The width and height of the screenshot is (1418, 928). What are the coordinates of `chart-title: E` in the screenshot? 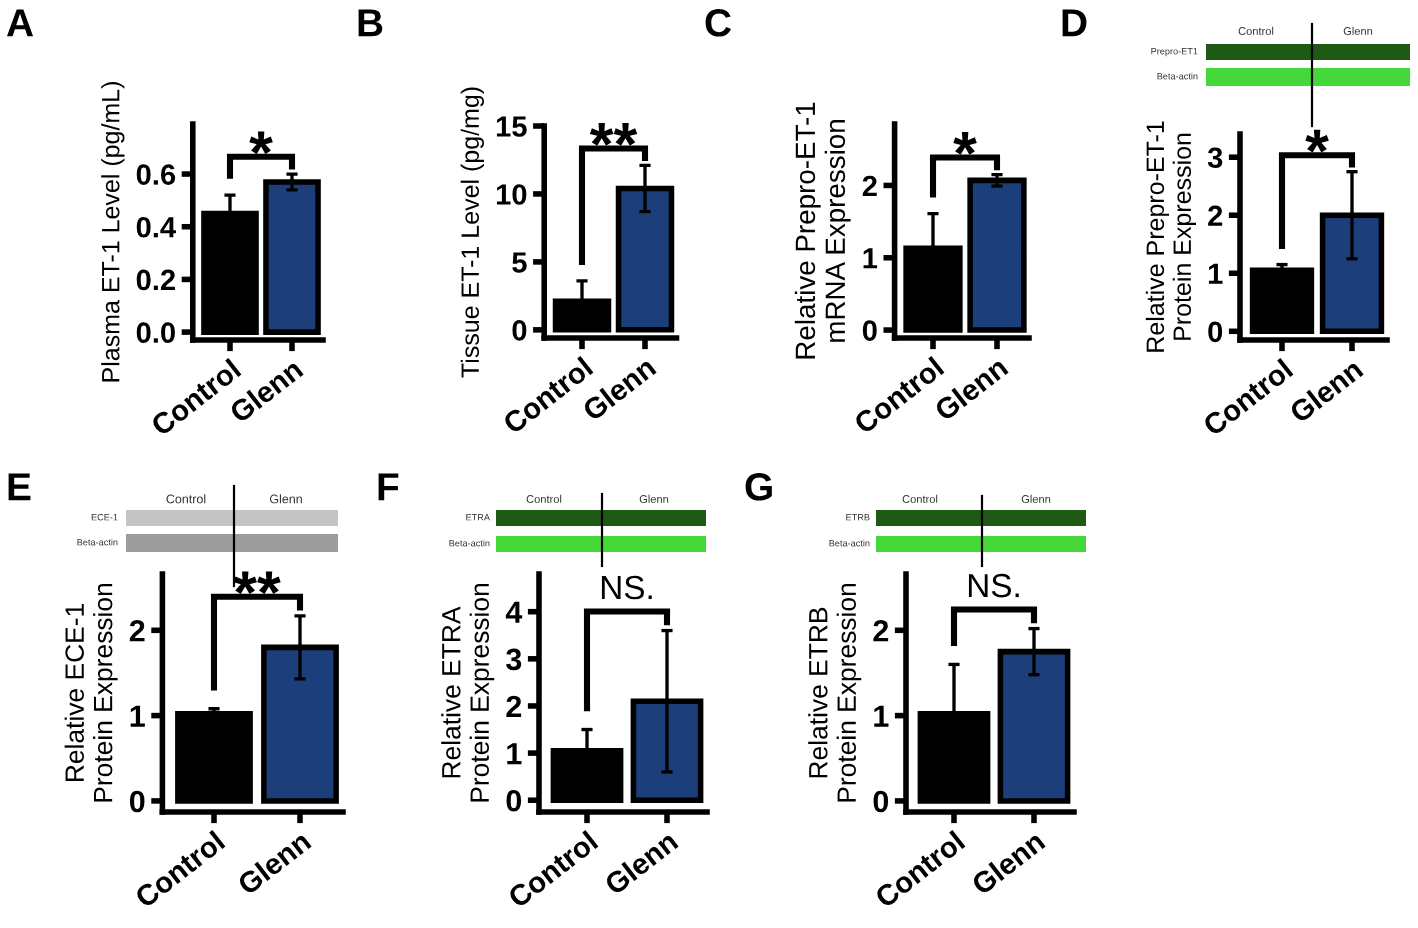 It's located at (19, 487).